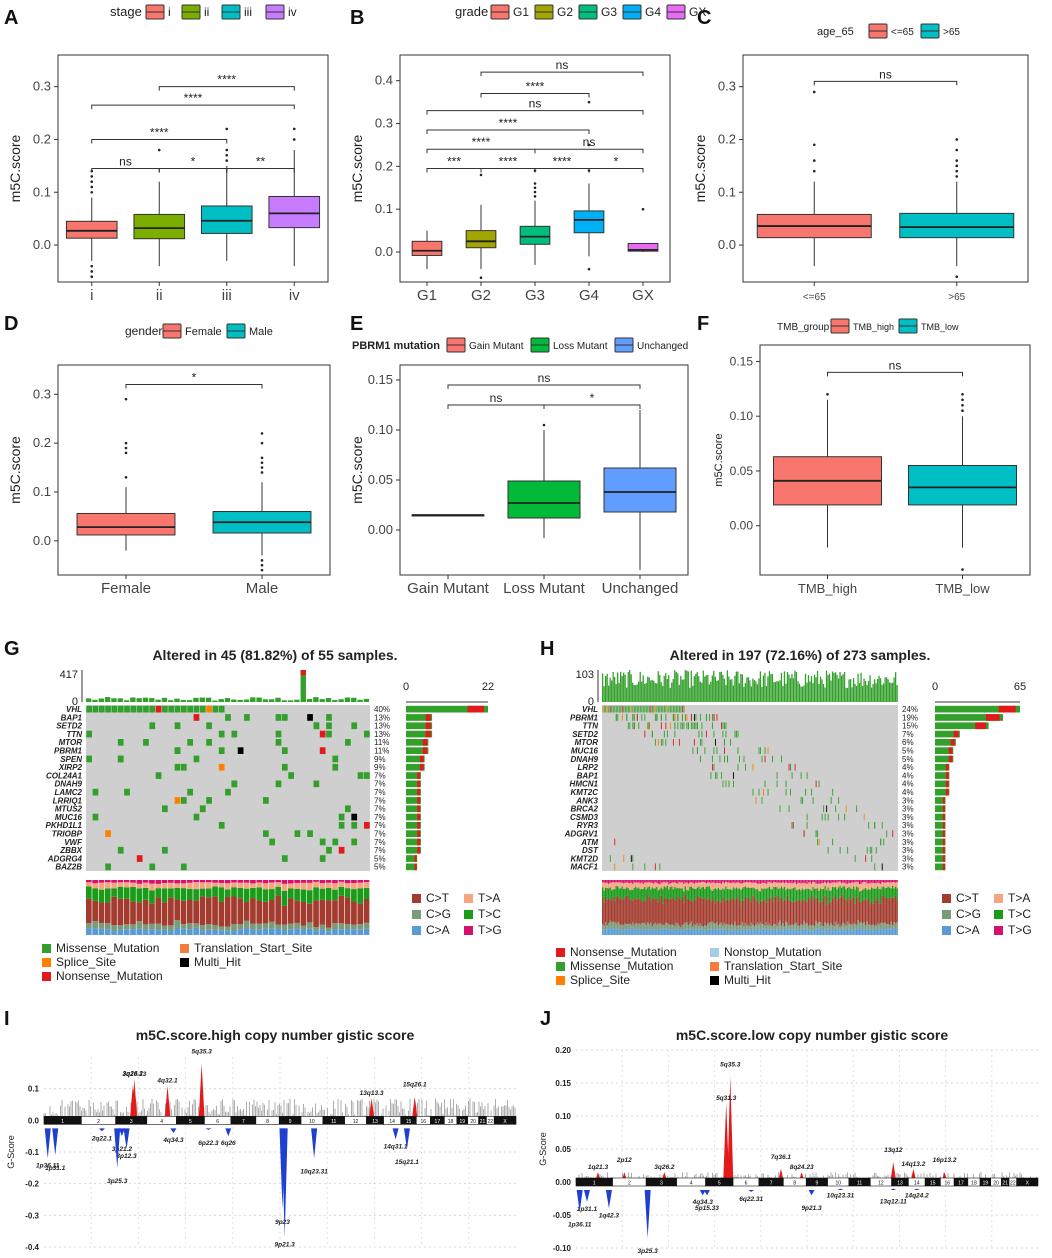 This screenshot has width=1052, height=1258. Describe the element at coordinates (885, 168) in the screenshot. I see `plot-frame` at that location.